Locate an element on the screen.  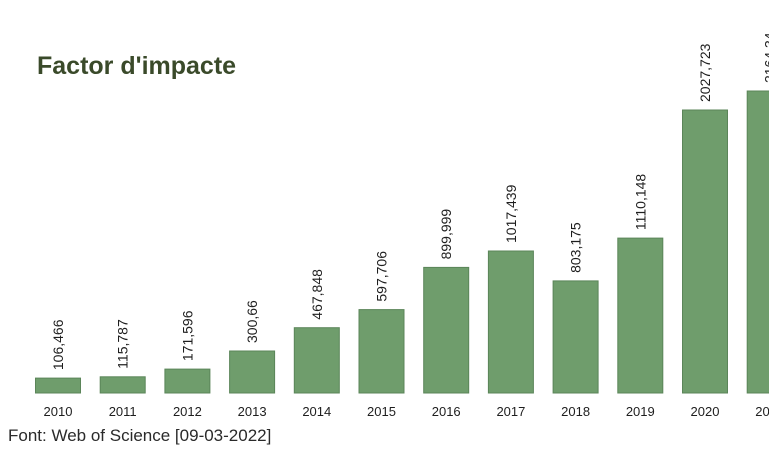
x-tick-2019: 2019 is located at coordinates (640, 411).